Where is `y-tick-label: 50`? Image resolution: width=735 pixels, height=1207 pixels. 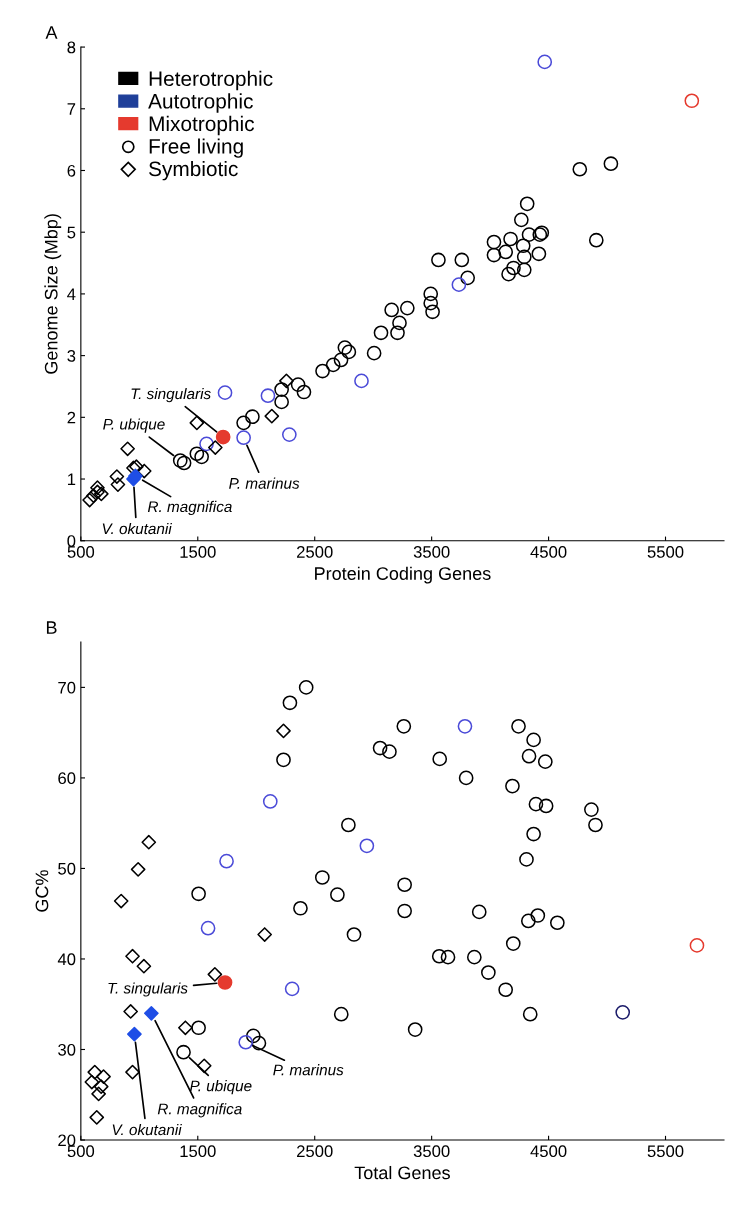 y-tick-label: 50 is located at coordinates (67, 868).